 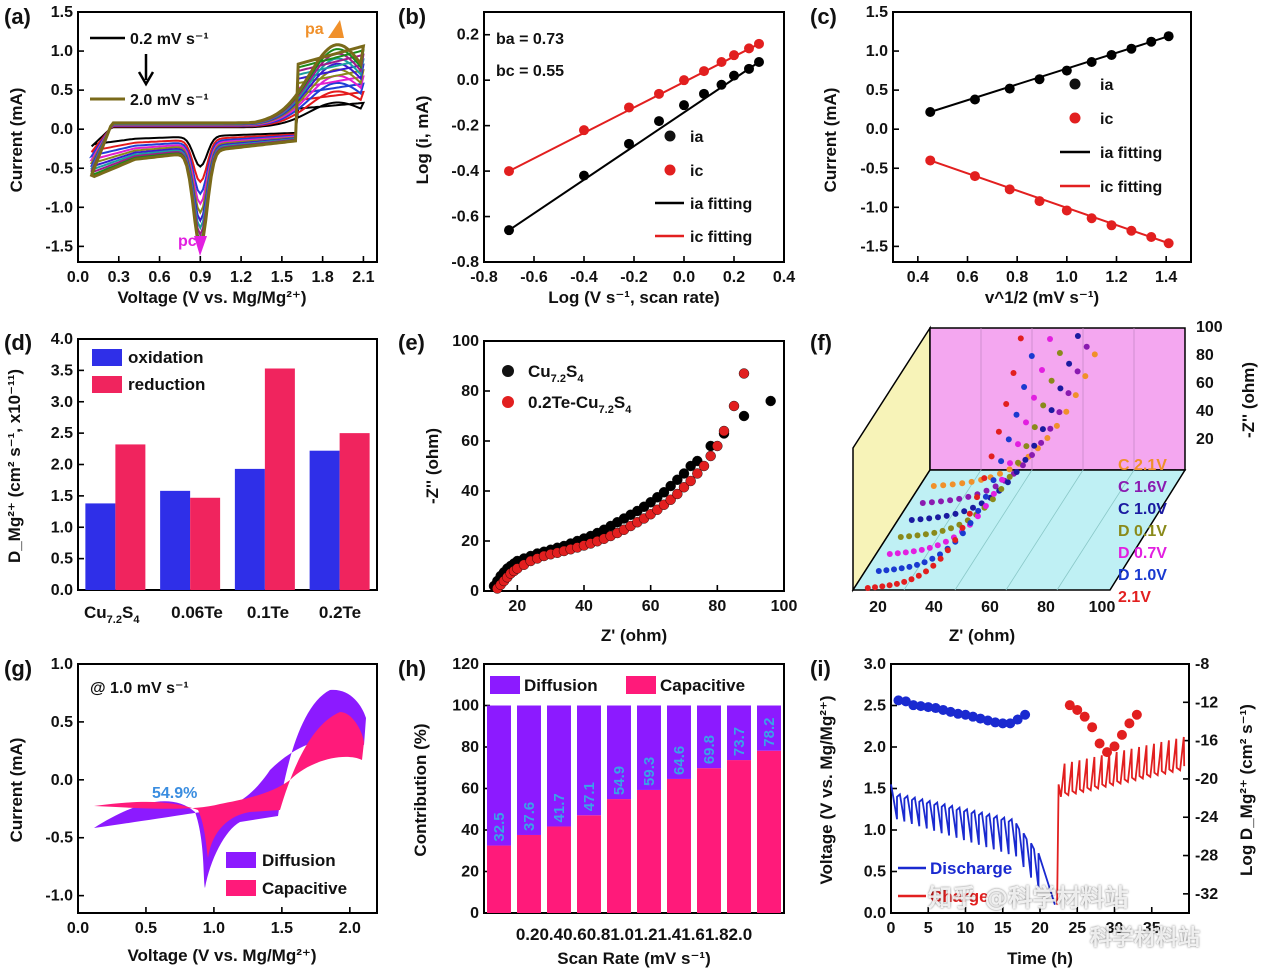 What do you see at coordinates (465, 262) in the screenshot?
I see `panel-b-ytick-label-0: -0.8` at bounding box center [465, 262].